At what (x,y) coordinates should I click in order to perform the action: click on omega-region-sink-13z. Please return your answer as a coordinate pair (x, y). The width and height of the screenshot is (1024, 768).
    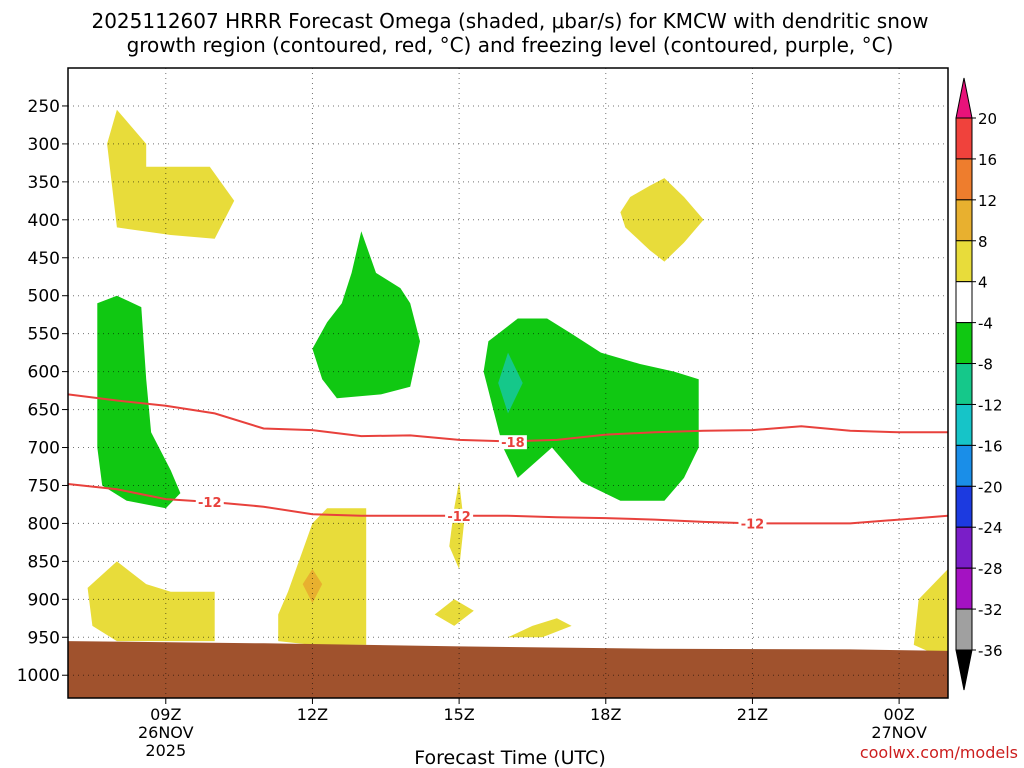
    Looking at the image, I should click on (366, 315).